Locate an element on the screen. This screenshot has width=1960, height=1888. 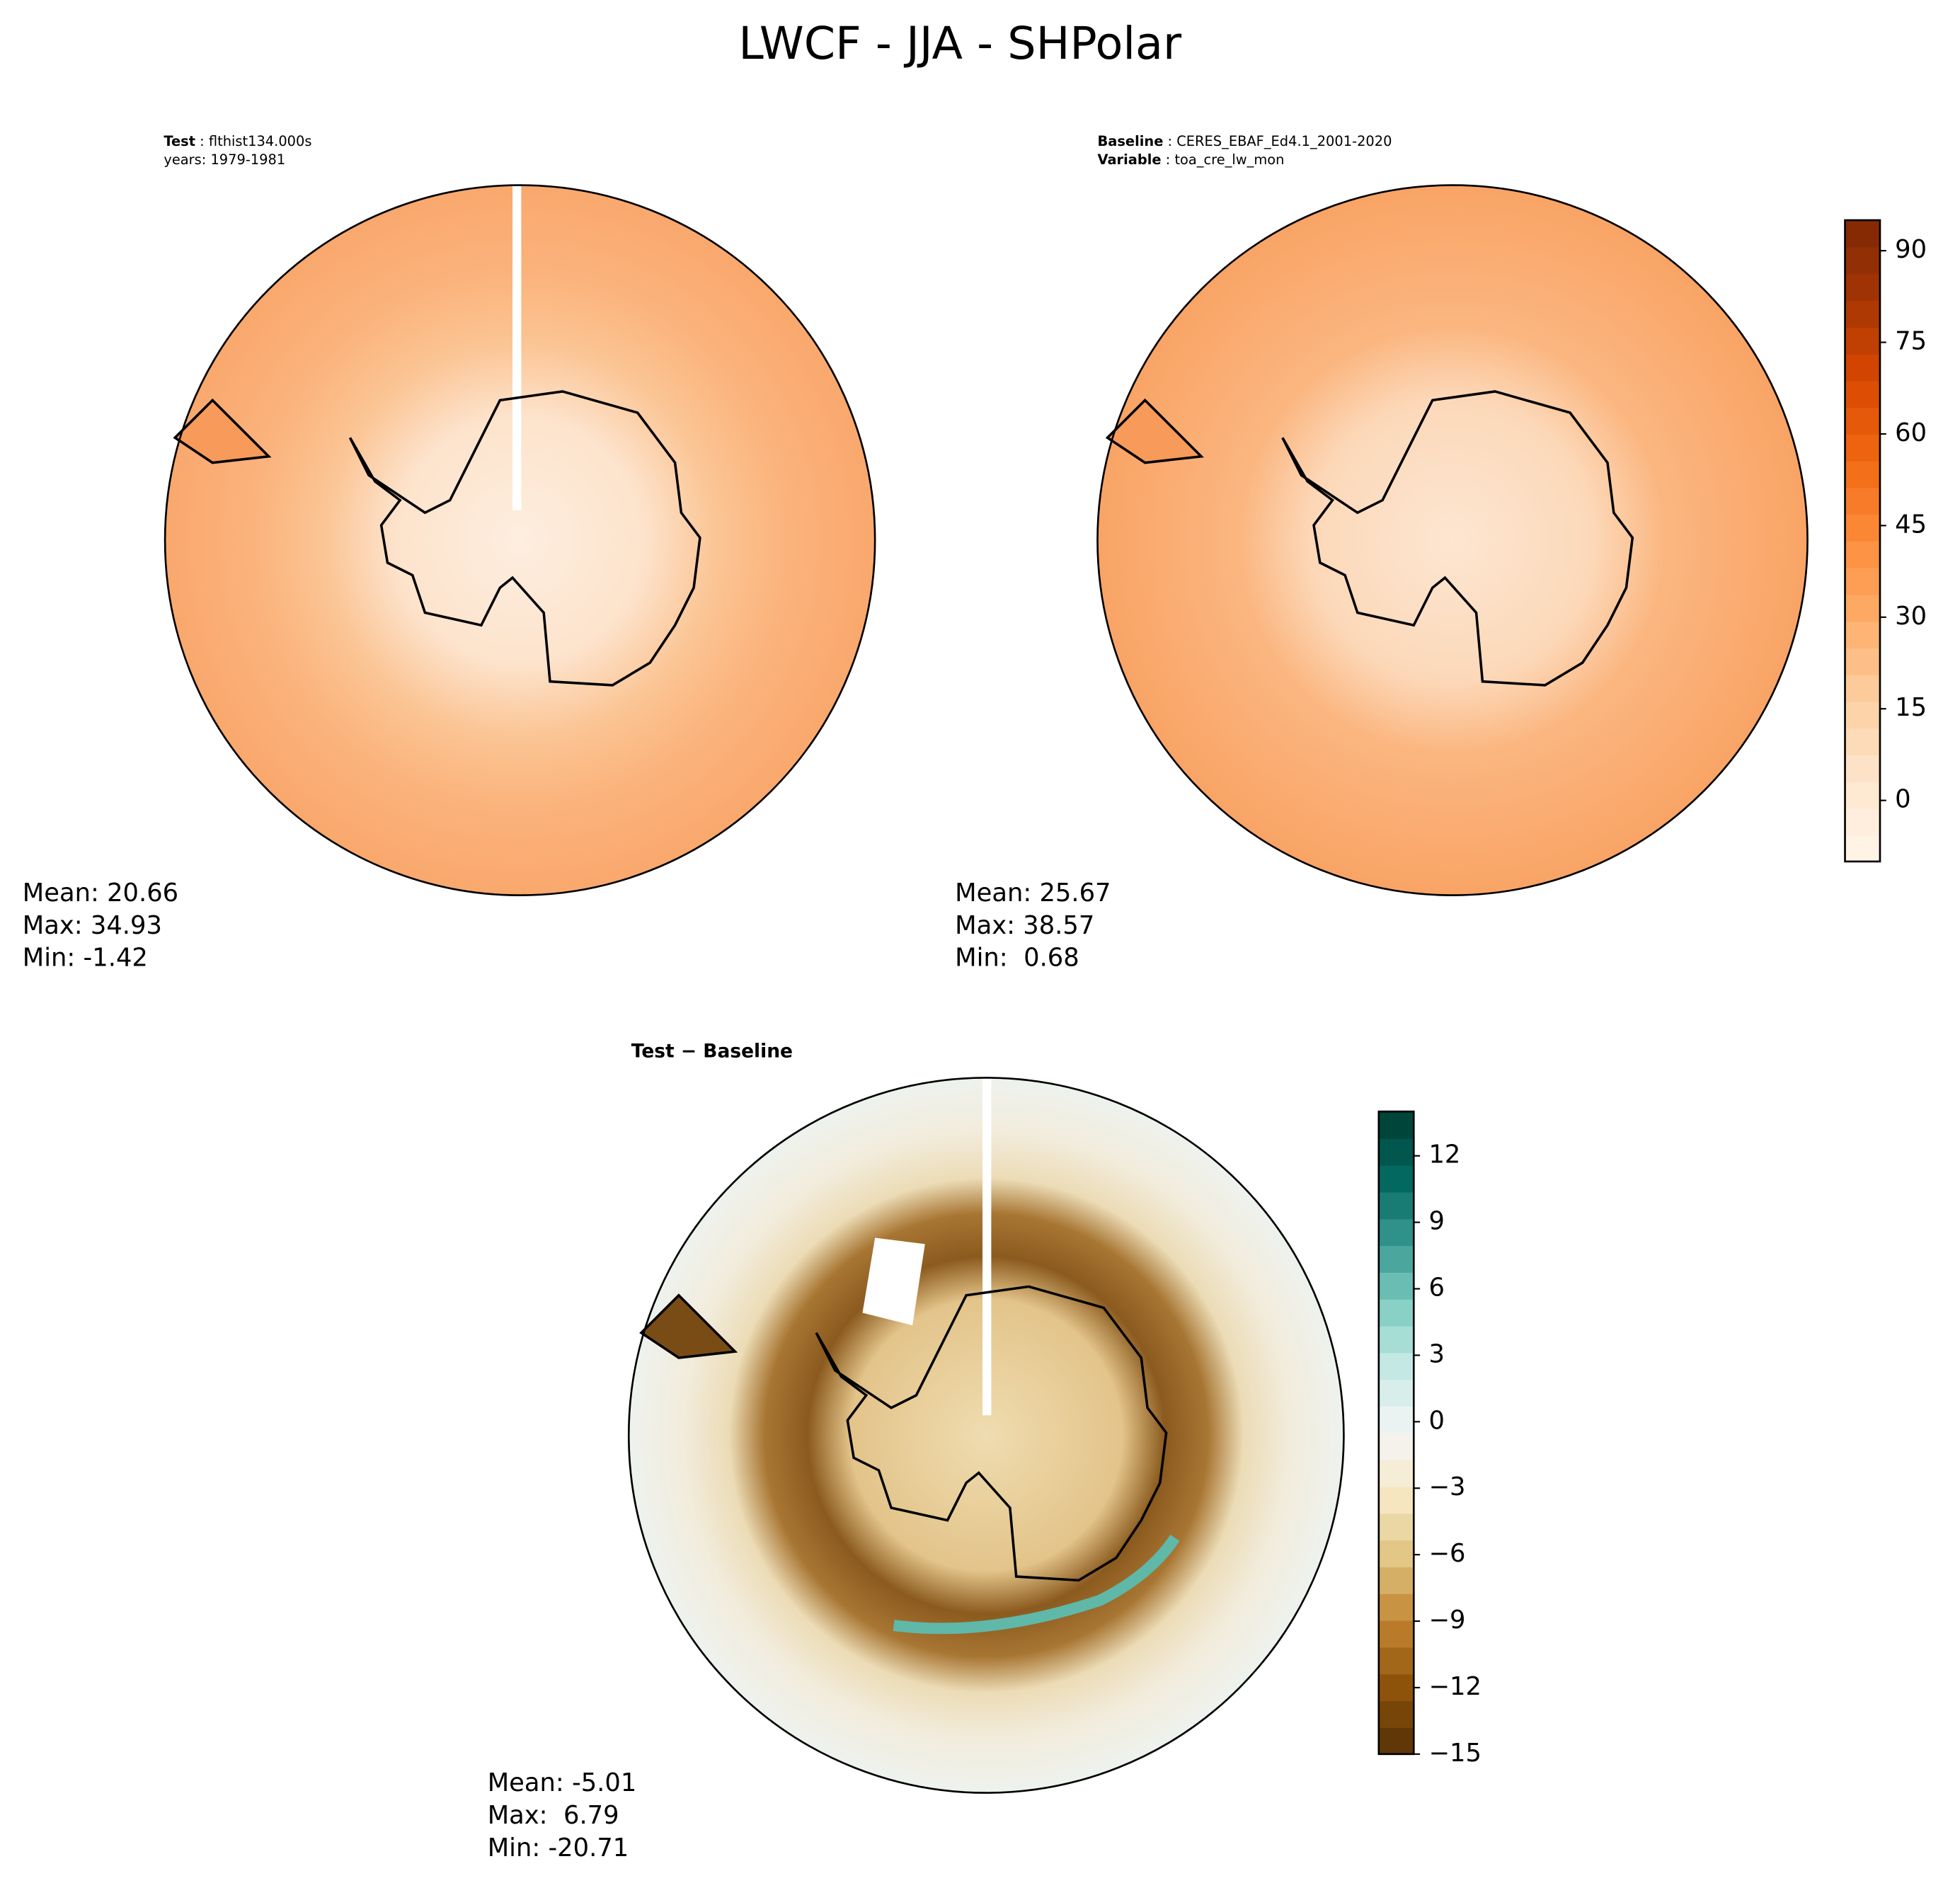
panel-header: years: 1979-1981 is located at coordinates (224, 160).